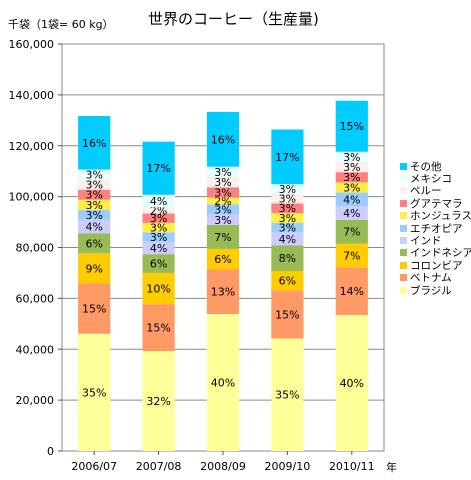 The height and width of the screenshot is (480, 471). What do you see at coordinates (431, 179) in the screenshot?
I see `legend-label: メキシコ` at bounding box center [431, 179].